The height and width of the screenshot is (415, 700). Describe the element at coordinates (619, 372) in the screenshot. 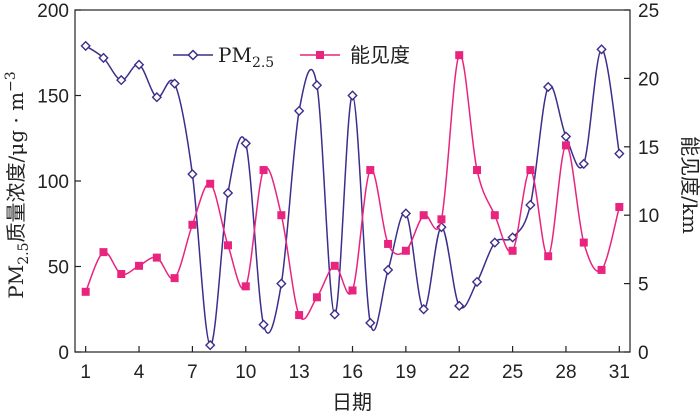

I see `x-tick-label: 31` at that location.